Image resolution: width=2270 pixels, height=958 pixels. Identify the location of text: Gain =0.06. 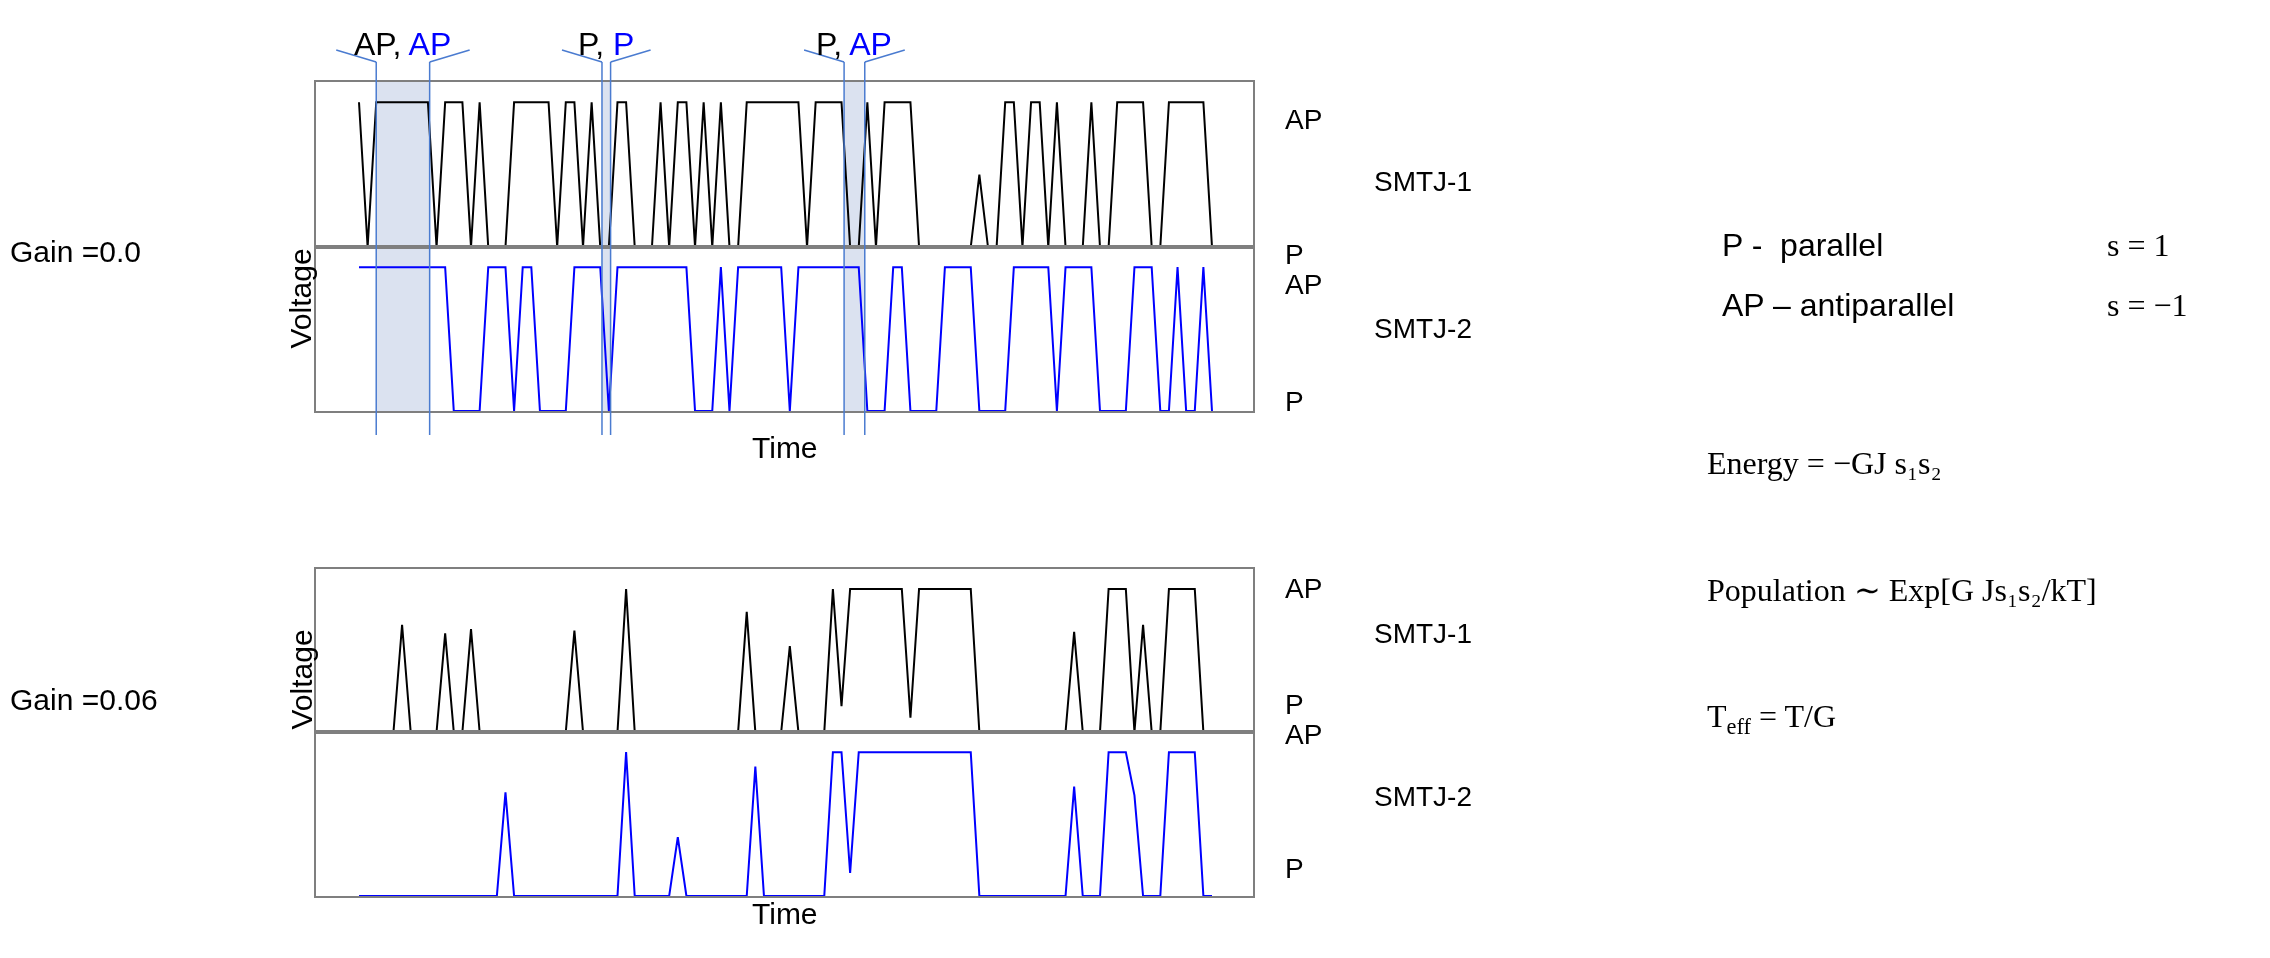
(84, 699).